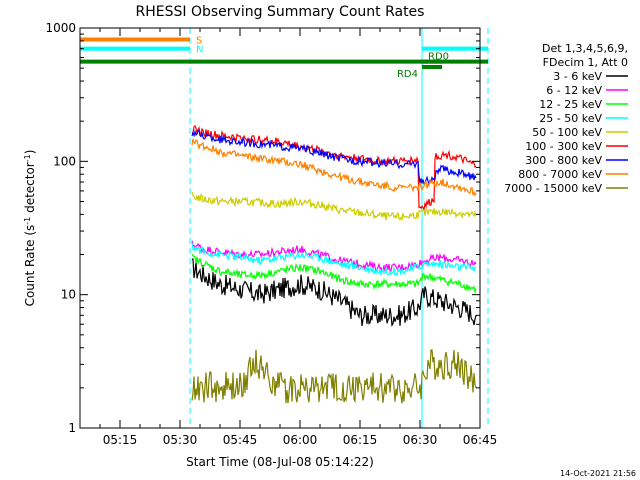 The height and width of the screenshot is (480, 640). Describe the element at coordinates (120, 440) in the screenshot. I see `x-tick-label-0: 05:15` at that location.